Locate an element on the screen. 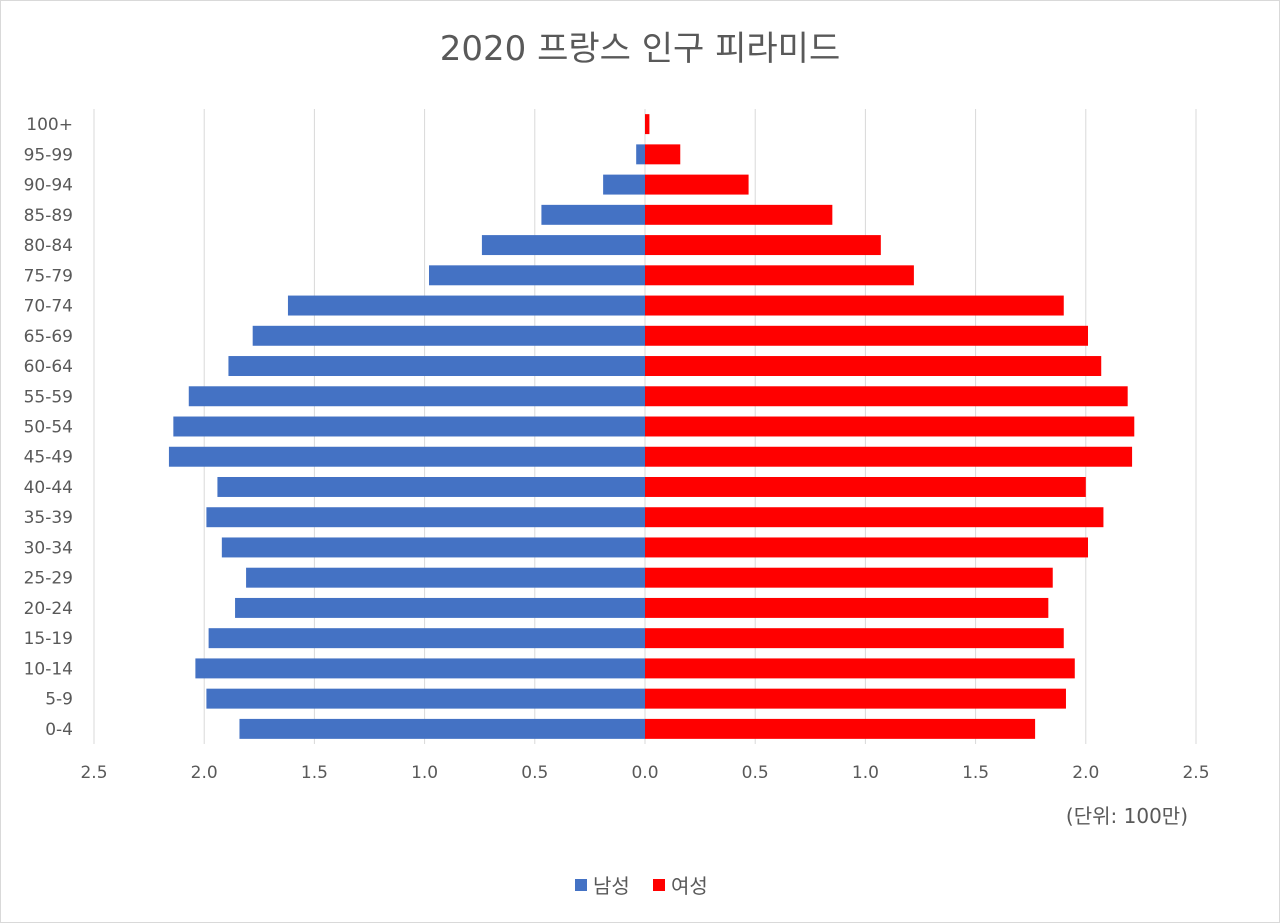 Image resolution: width=1280 pixels, height=923 pixels. chart-title: 2020 프랑스 인구 피라미드 is located at coordinates (640, 49).